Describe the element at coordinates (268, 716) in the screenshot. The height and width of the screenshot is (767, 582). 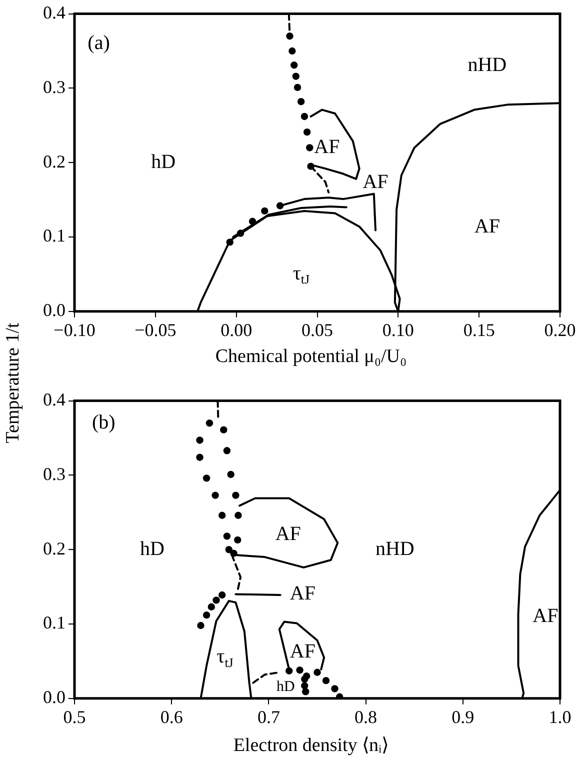
I see `x-tick-label: 0.7` at that location.